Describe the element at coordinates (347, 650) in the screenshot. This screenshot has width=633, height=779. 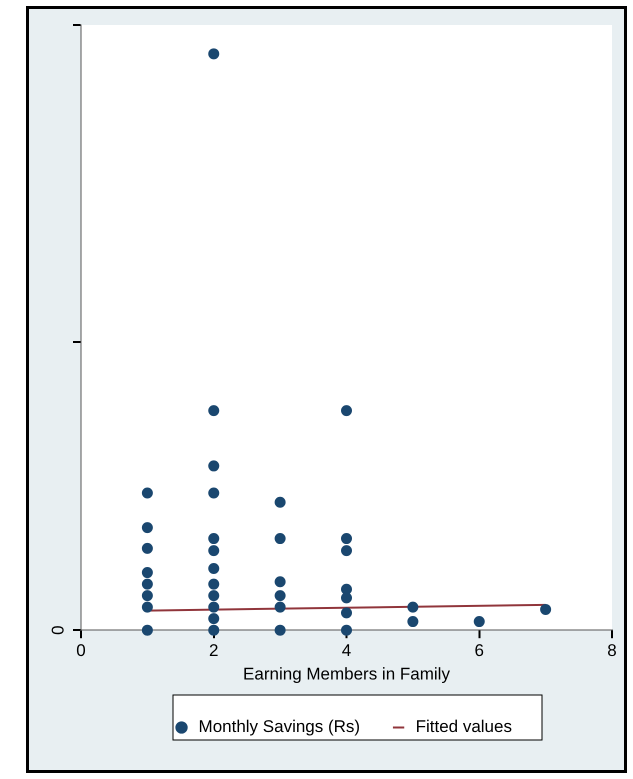
I see `x-tick-label: 4` at that location.